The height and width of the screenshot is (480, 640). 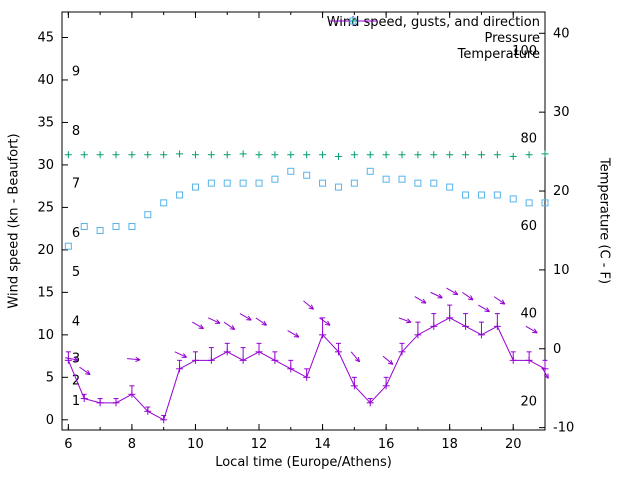 What do you see at coordinates (76, 401) in the screenshot?
I see `beaufort-label: 1` at bounding box center [76, 401].